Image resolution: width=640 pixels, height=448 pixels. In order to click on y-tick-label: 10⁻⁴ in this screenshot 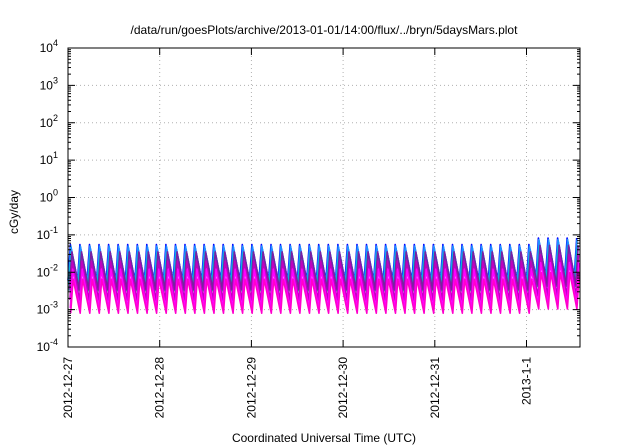, I will do `click(47, 345)`.